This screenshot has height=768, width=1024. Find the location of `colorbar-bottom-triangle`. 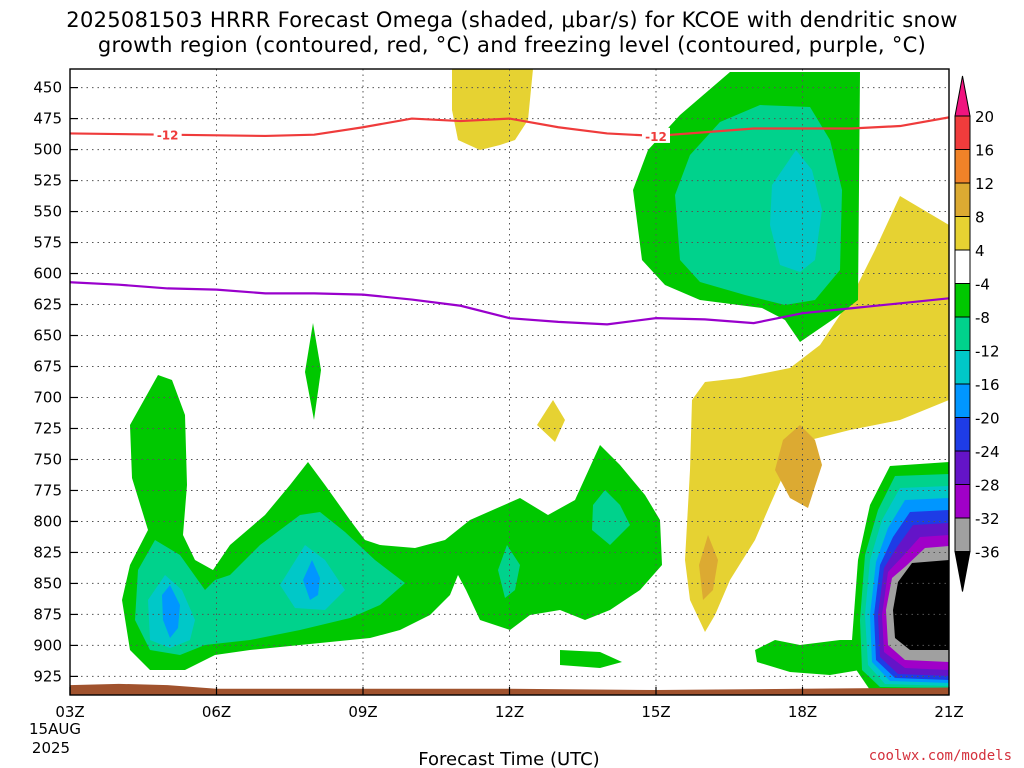

colorbar-bottom-triangle is located at coordinates (962, 571).